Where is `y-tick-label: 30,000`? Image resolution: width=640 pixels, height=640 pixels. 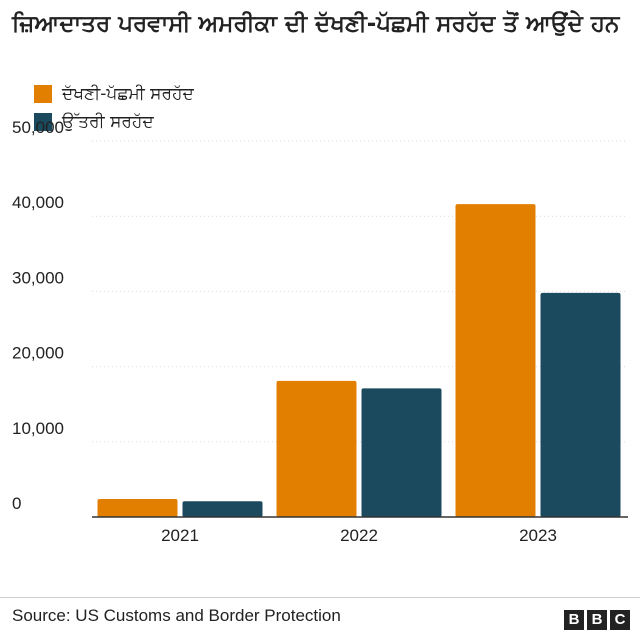 y-tick-label: 30,000 is located at coordinates (38, 277).